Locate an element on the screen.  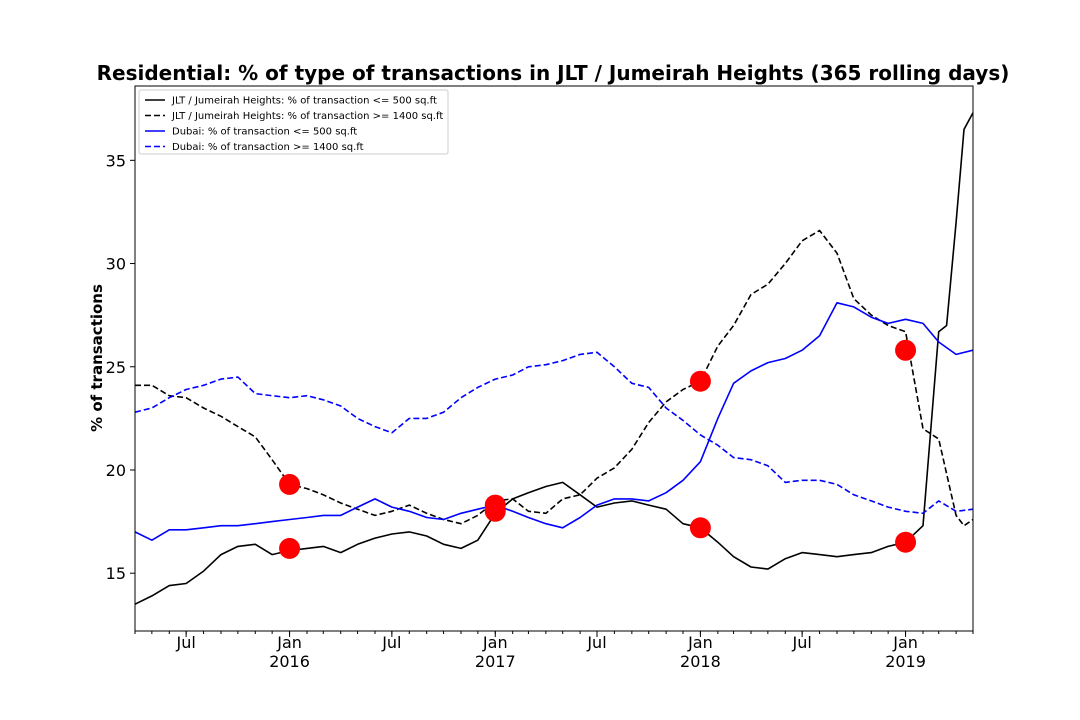
x-tick-year-label: 2017 is located at coordinates (495, 661).